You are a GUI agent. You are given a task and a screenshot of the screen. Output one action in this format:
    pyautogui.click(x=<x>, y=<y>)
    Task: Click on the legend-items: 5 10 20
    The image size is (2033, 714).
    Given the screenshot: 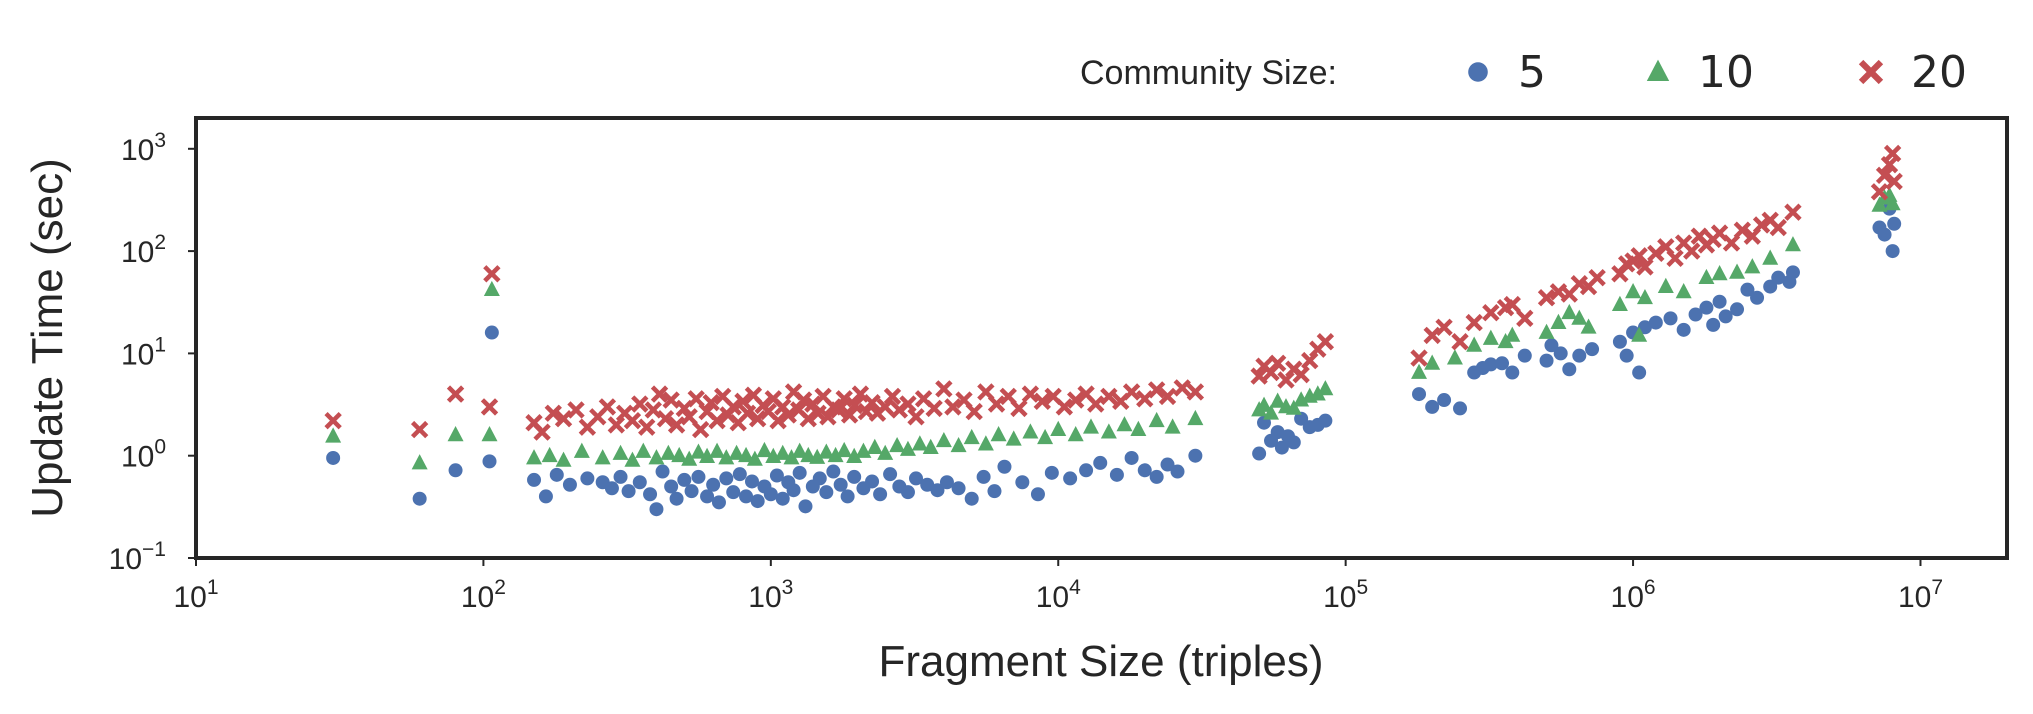 What is the action you would take?
    pyautogui.click(x=1717, y=72)
    